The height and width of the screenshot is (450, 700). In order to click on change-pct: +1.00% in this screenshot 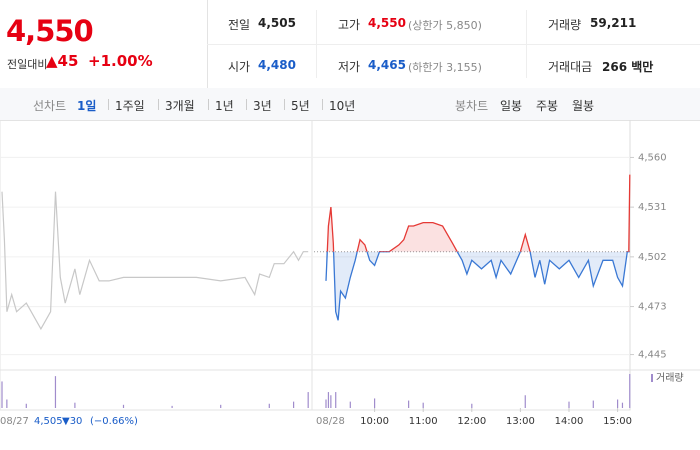, I will do `click(120, 61)`.